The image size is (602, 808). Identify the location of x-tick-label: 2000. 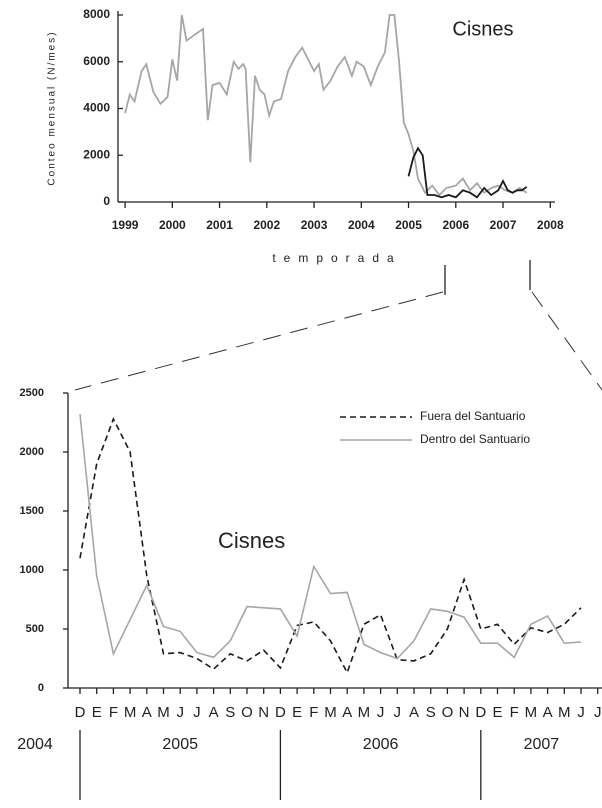
(172, 225).